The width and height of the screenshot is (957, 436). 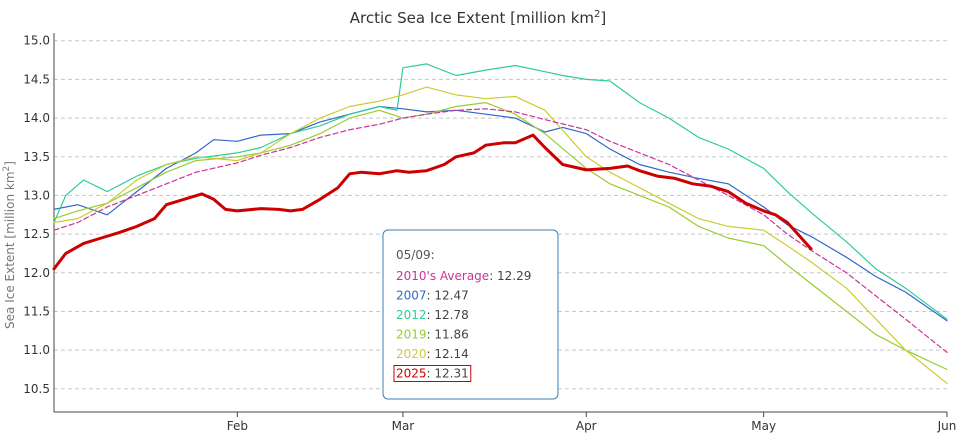 I want to click on tooltip-series-name: 2010's Average, so click(x=442, y=276).